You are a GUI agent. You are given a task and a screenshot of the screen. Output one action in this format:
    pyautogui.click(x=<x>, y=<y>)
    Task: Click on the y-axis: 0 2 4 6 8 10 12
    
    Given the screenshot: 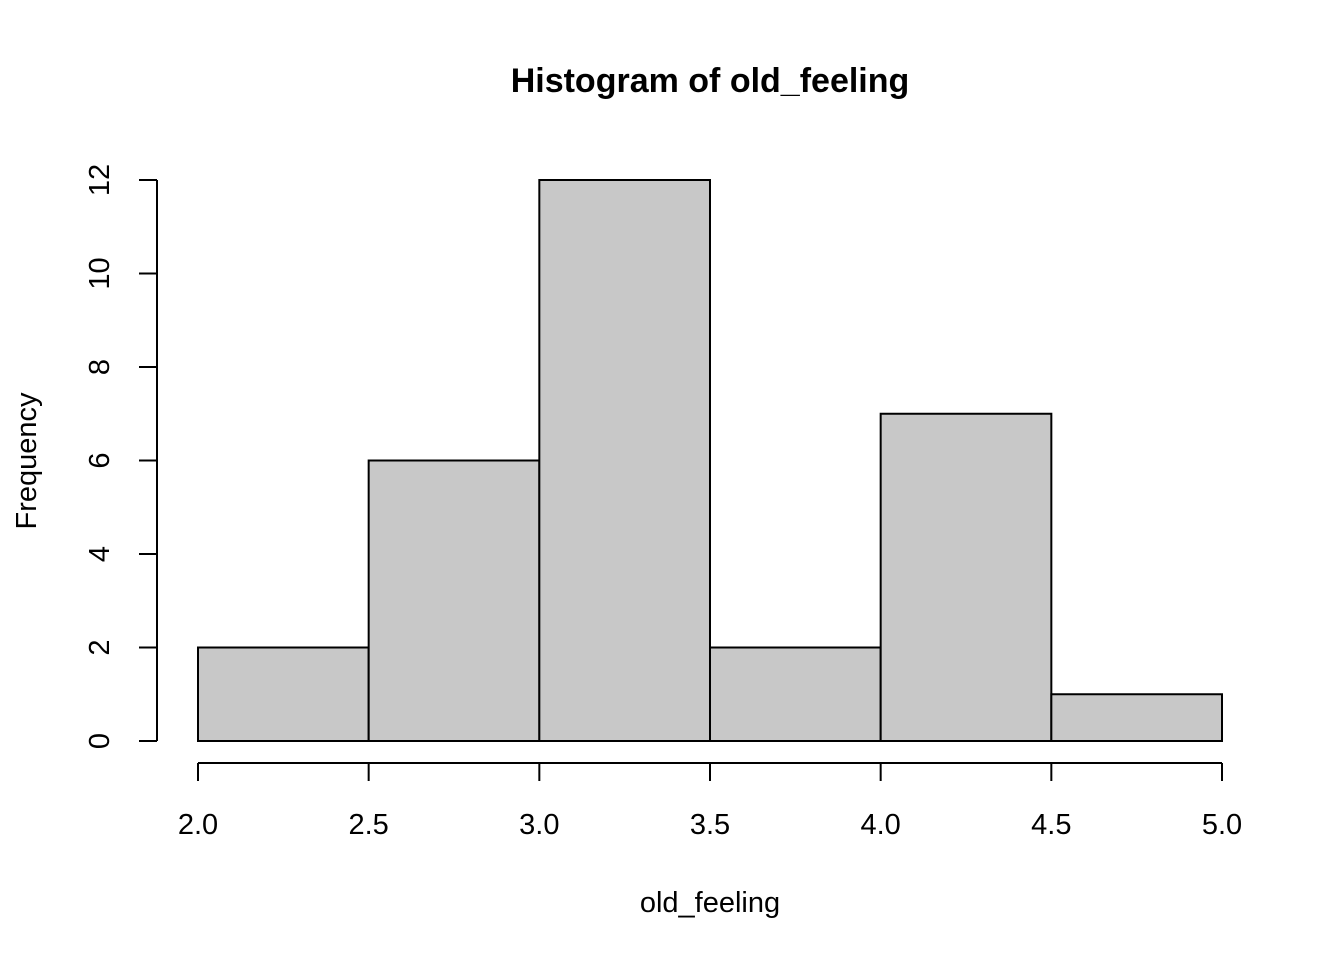 What is the action you would take?
    pyautogui.click(x=121, y=456)
    